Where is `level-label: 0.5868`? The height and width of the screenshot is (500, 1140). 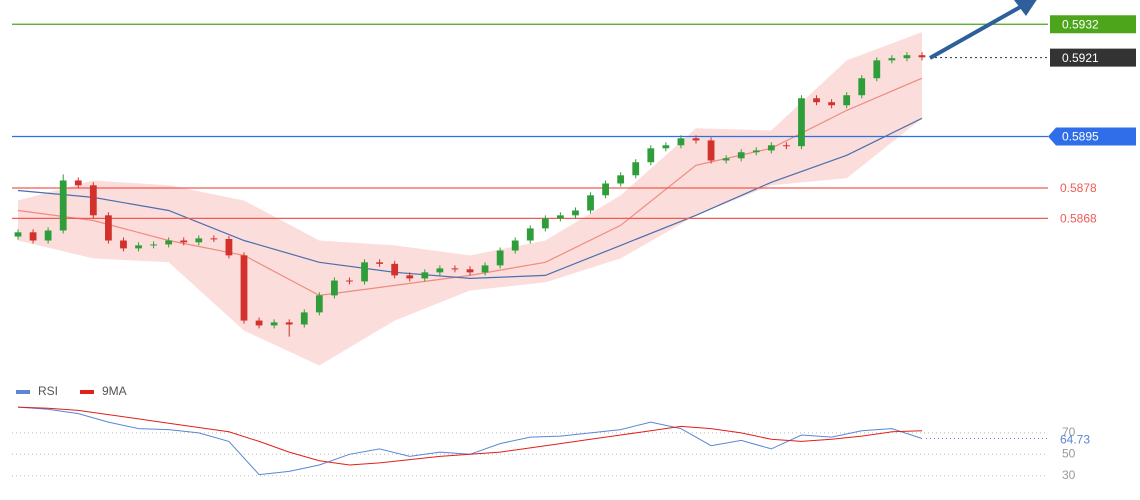
level-label: 0.5868 is located at coordinates (1078, 219).